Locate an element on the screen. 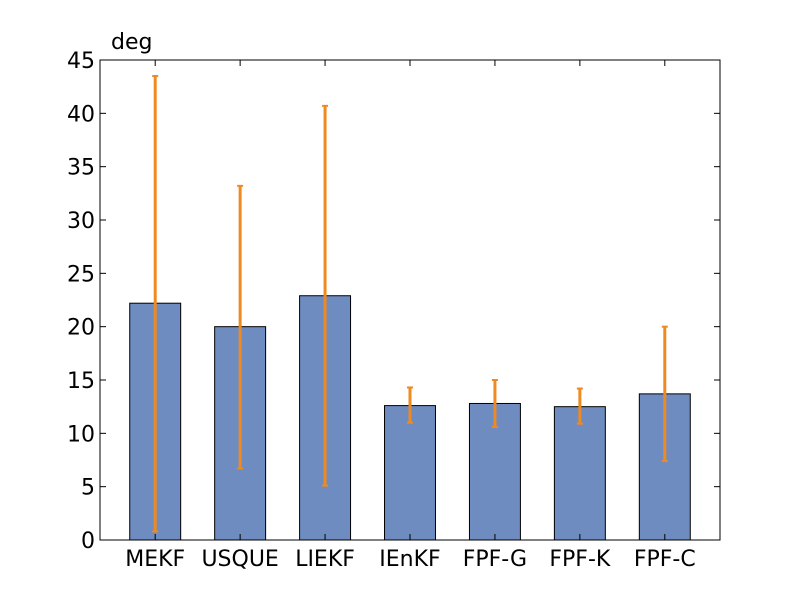 The height and width of the screenshot is (604, 800). bar-fpf-k is located at coordinates (579, 473).